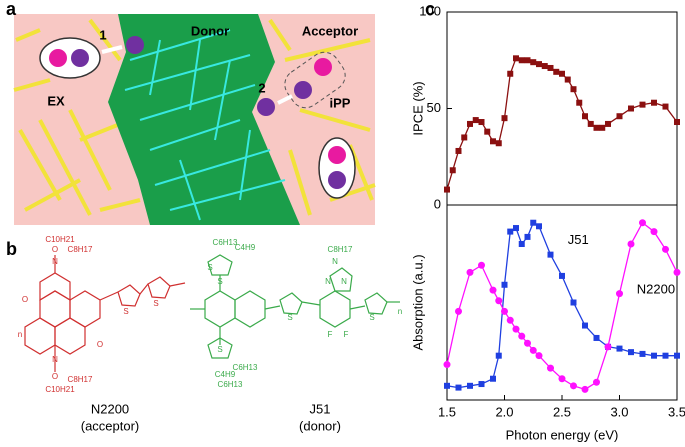 The image size is (685, 447). Describe the element at coordinates (303, 90) in the screenshot. I see `electron` at that location.